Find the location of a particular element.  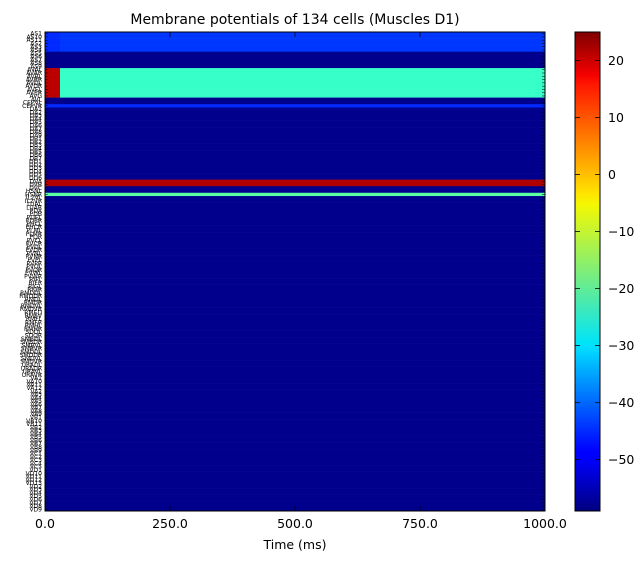

row-label: VB8 is located at coordinates (36, 447).